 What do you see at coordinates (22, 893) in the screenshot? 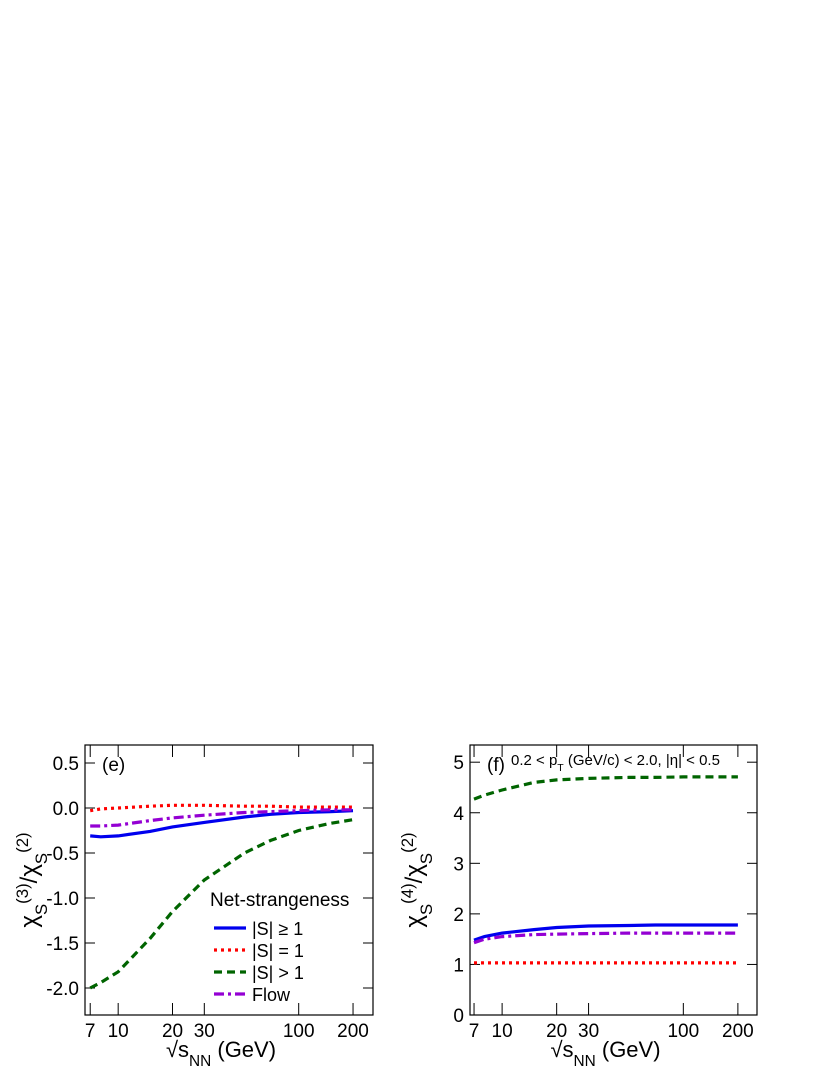
I see `y-axis-label-part: (3)` at bounding box center [22, 893].